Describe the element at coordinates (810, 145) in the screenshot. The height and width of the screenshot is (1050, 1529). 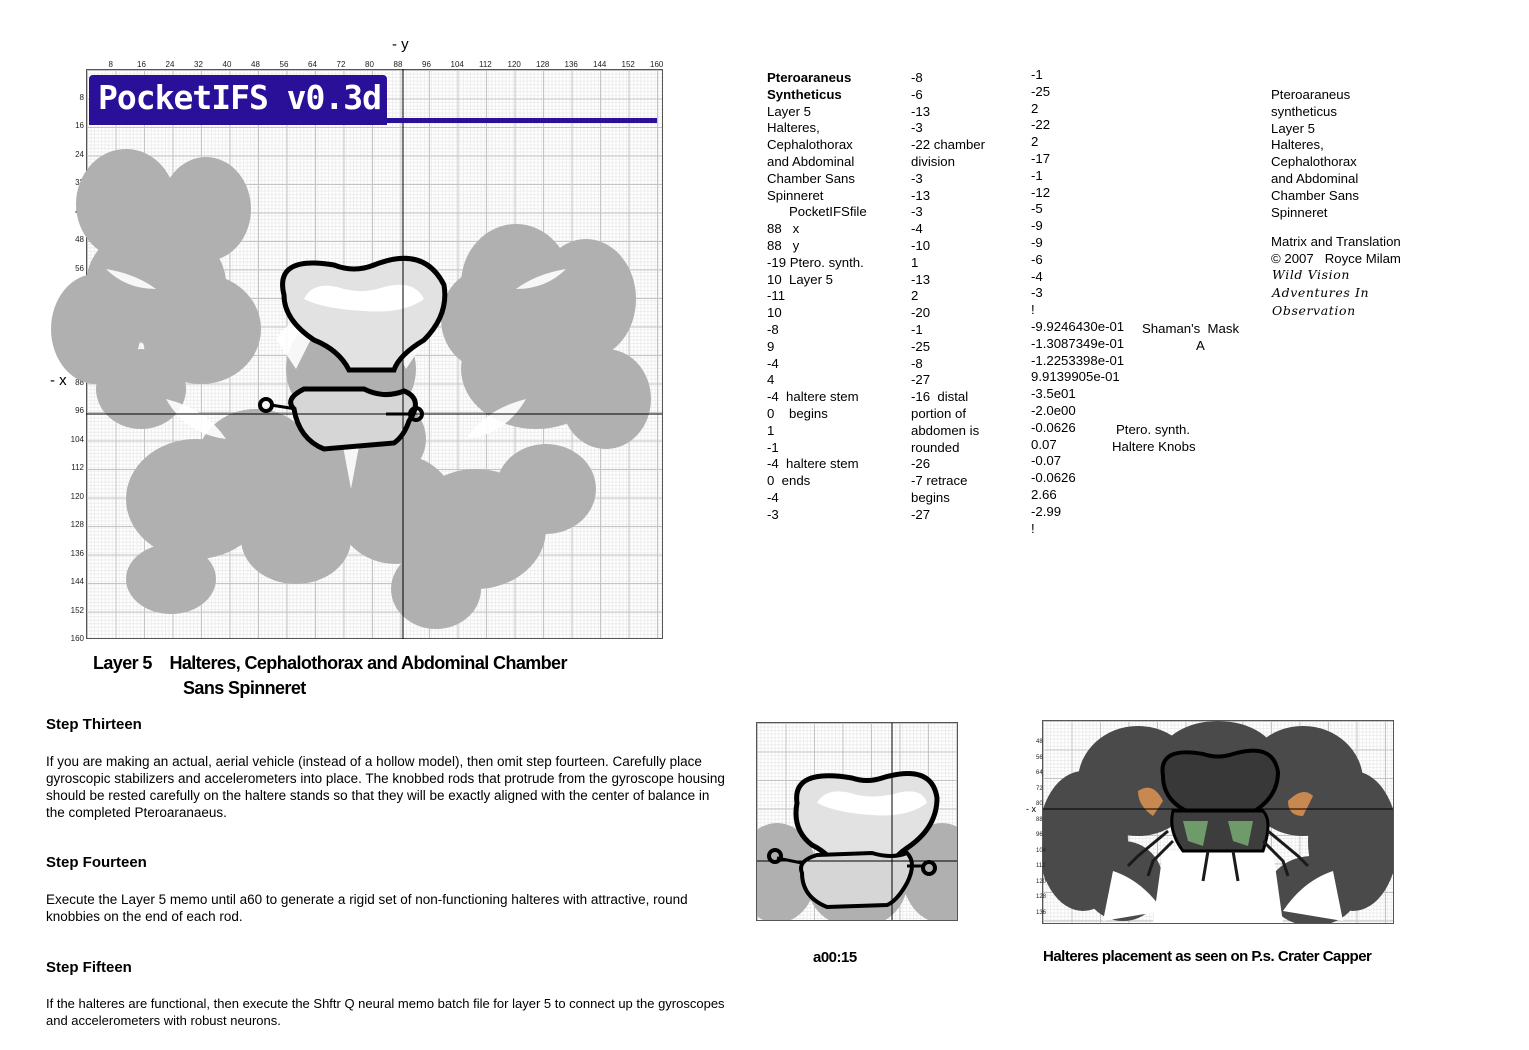
I see `column-line: Cephalothorax` at that location.